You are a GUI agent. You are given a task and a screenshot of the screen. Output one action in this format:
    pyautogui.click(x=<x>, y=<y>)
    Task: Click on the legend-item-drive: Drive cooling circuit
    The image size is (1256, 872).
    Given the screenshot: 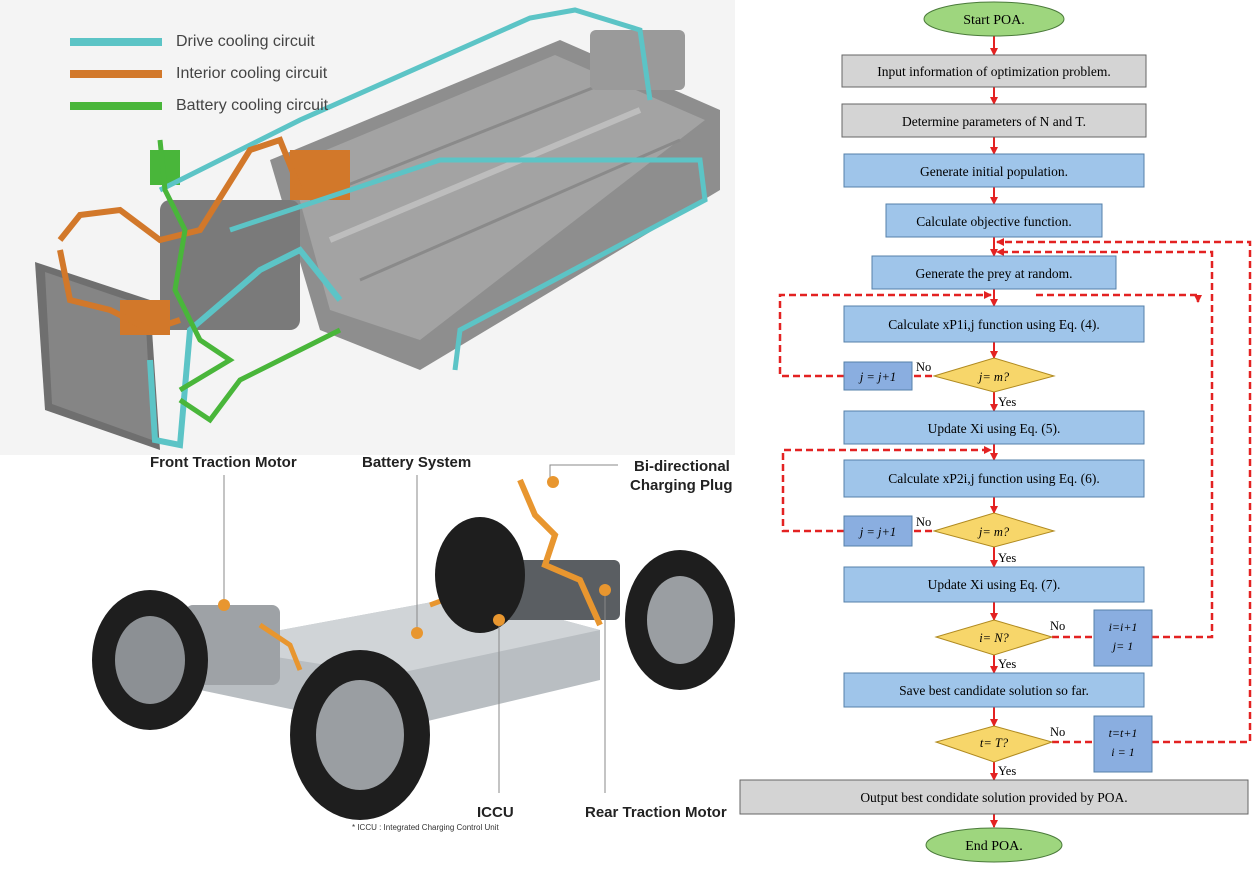 What is the action you would take?
    pyautogui.click(x=199, y=42)
    